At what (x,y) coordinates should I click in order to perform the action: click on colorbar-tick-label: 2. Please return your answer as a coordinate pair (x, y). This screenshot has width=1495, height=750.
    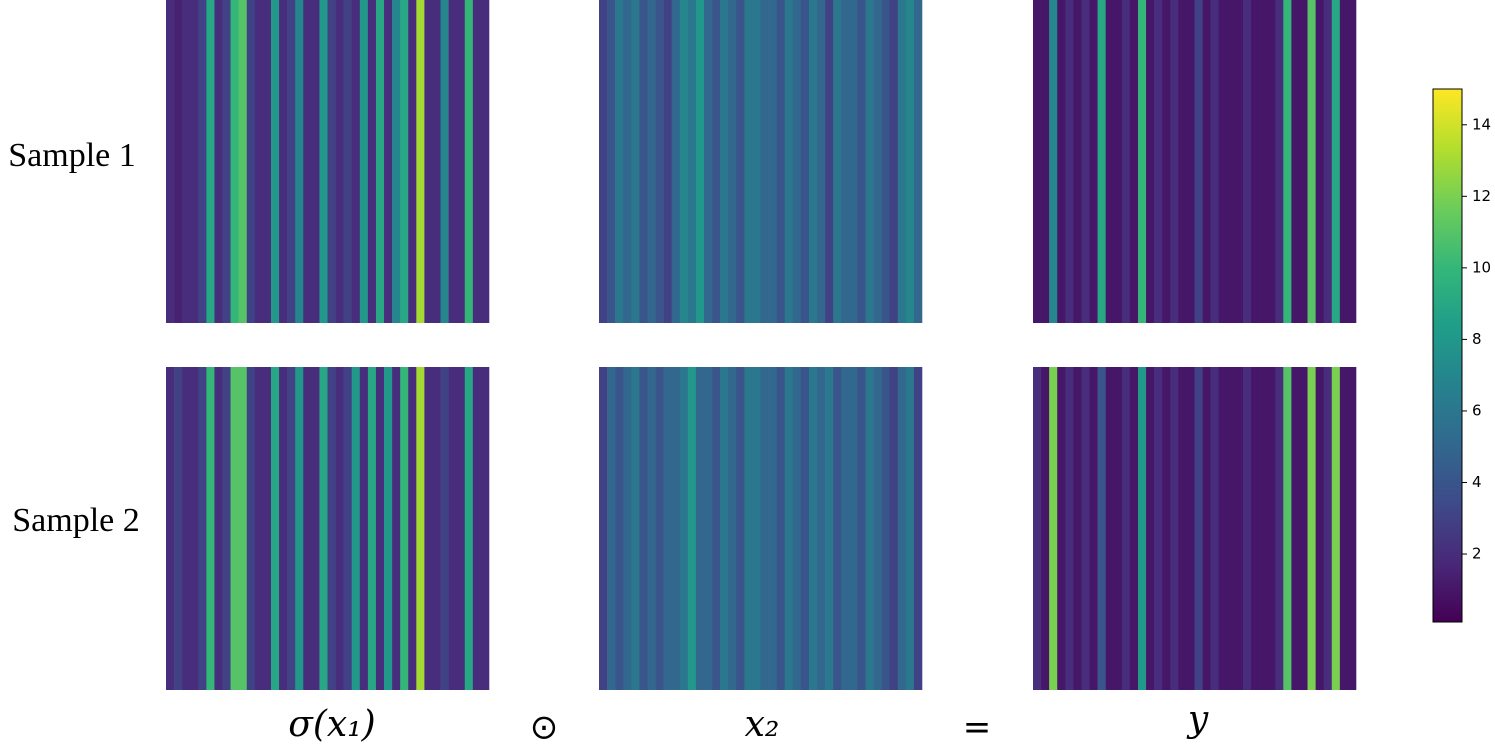
    Looking at the image, I should click on (1477, 554).